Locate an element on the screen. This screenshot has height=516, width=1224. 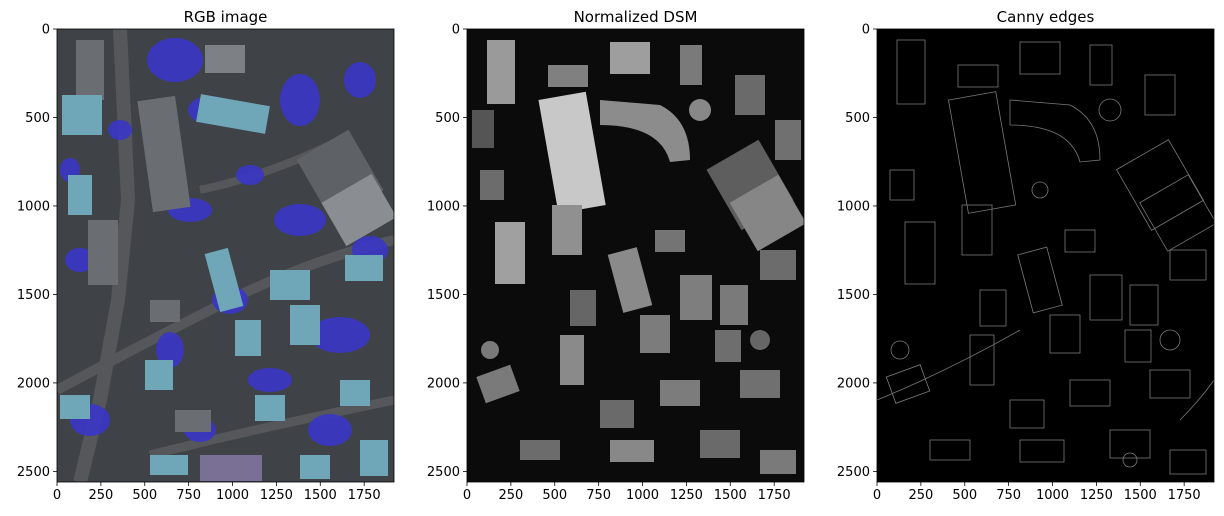
panel-title: Normalized DSM is located at coordinates (636, 17).